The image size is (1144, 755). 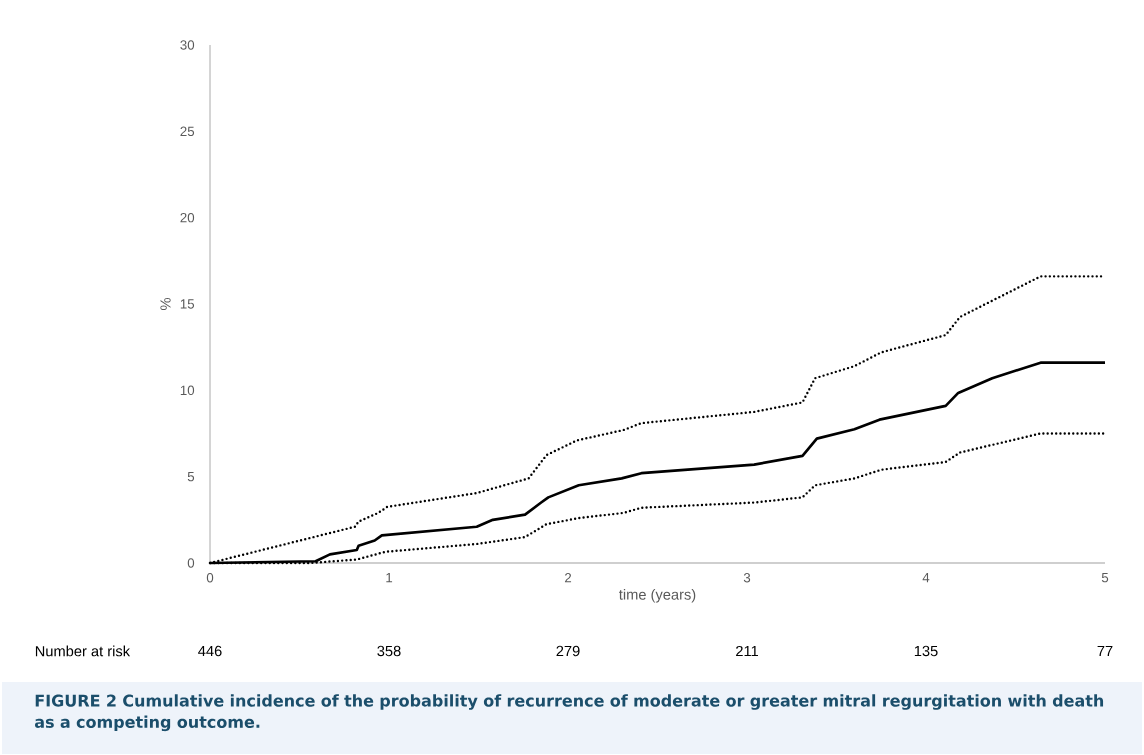 I want to click on y-tick-label: 0, so click(x=191, y=563).